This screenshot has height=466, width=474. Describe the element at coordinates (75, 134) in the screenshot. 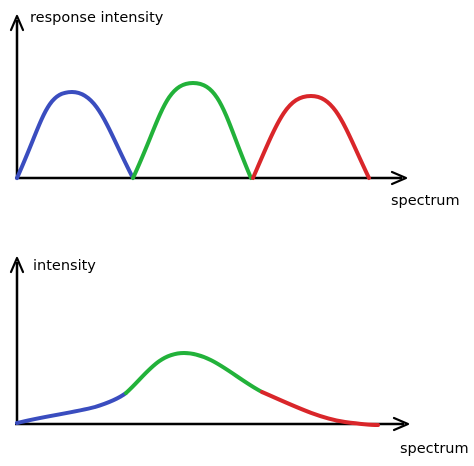

I see `blue-response-curve` at that location.